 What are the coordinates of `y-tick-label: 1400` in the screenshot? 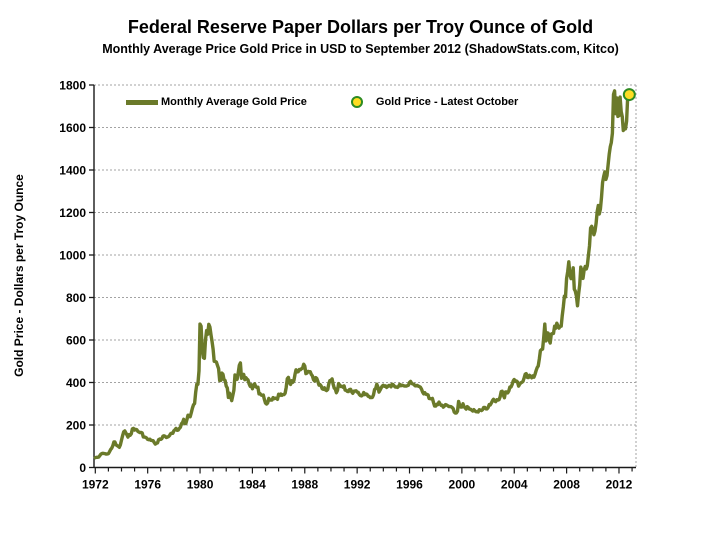 It's located at (72, 171).